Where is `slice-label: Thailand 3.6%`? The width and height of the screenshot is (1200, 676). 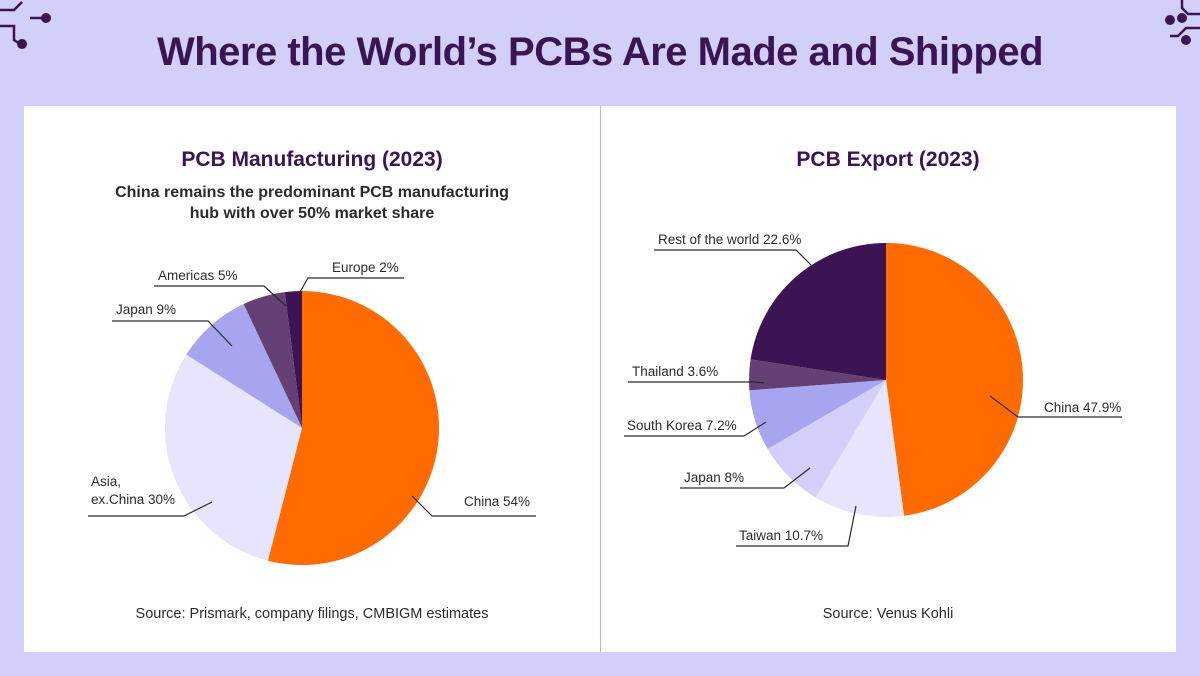 slice-label: Thailand 3.6% is located at coordinates (675, 371).